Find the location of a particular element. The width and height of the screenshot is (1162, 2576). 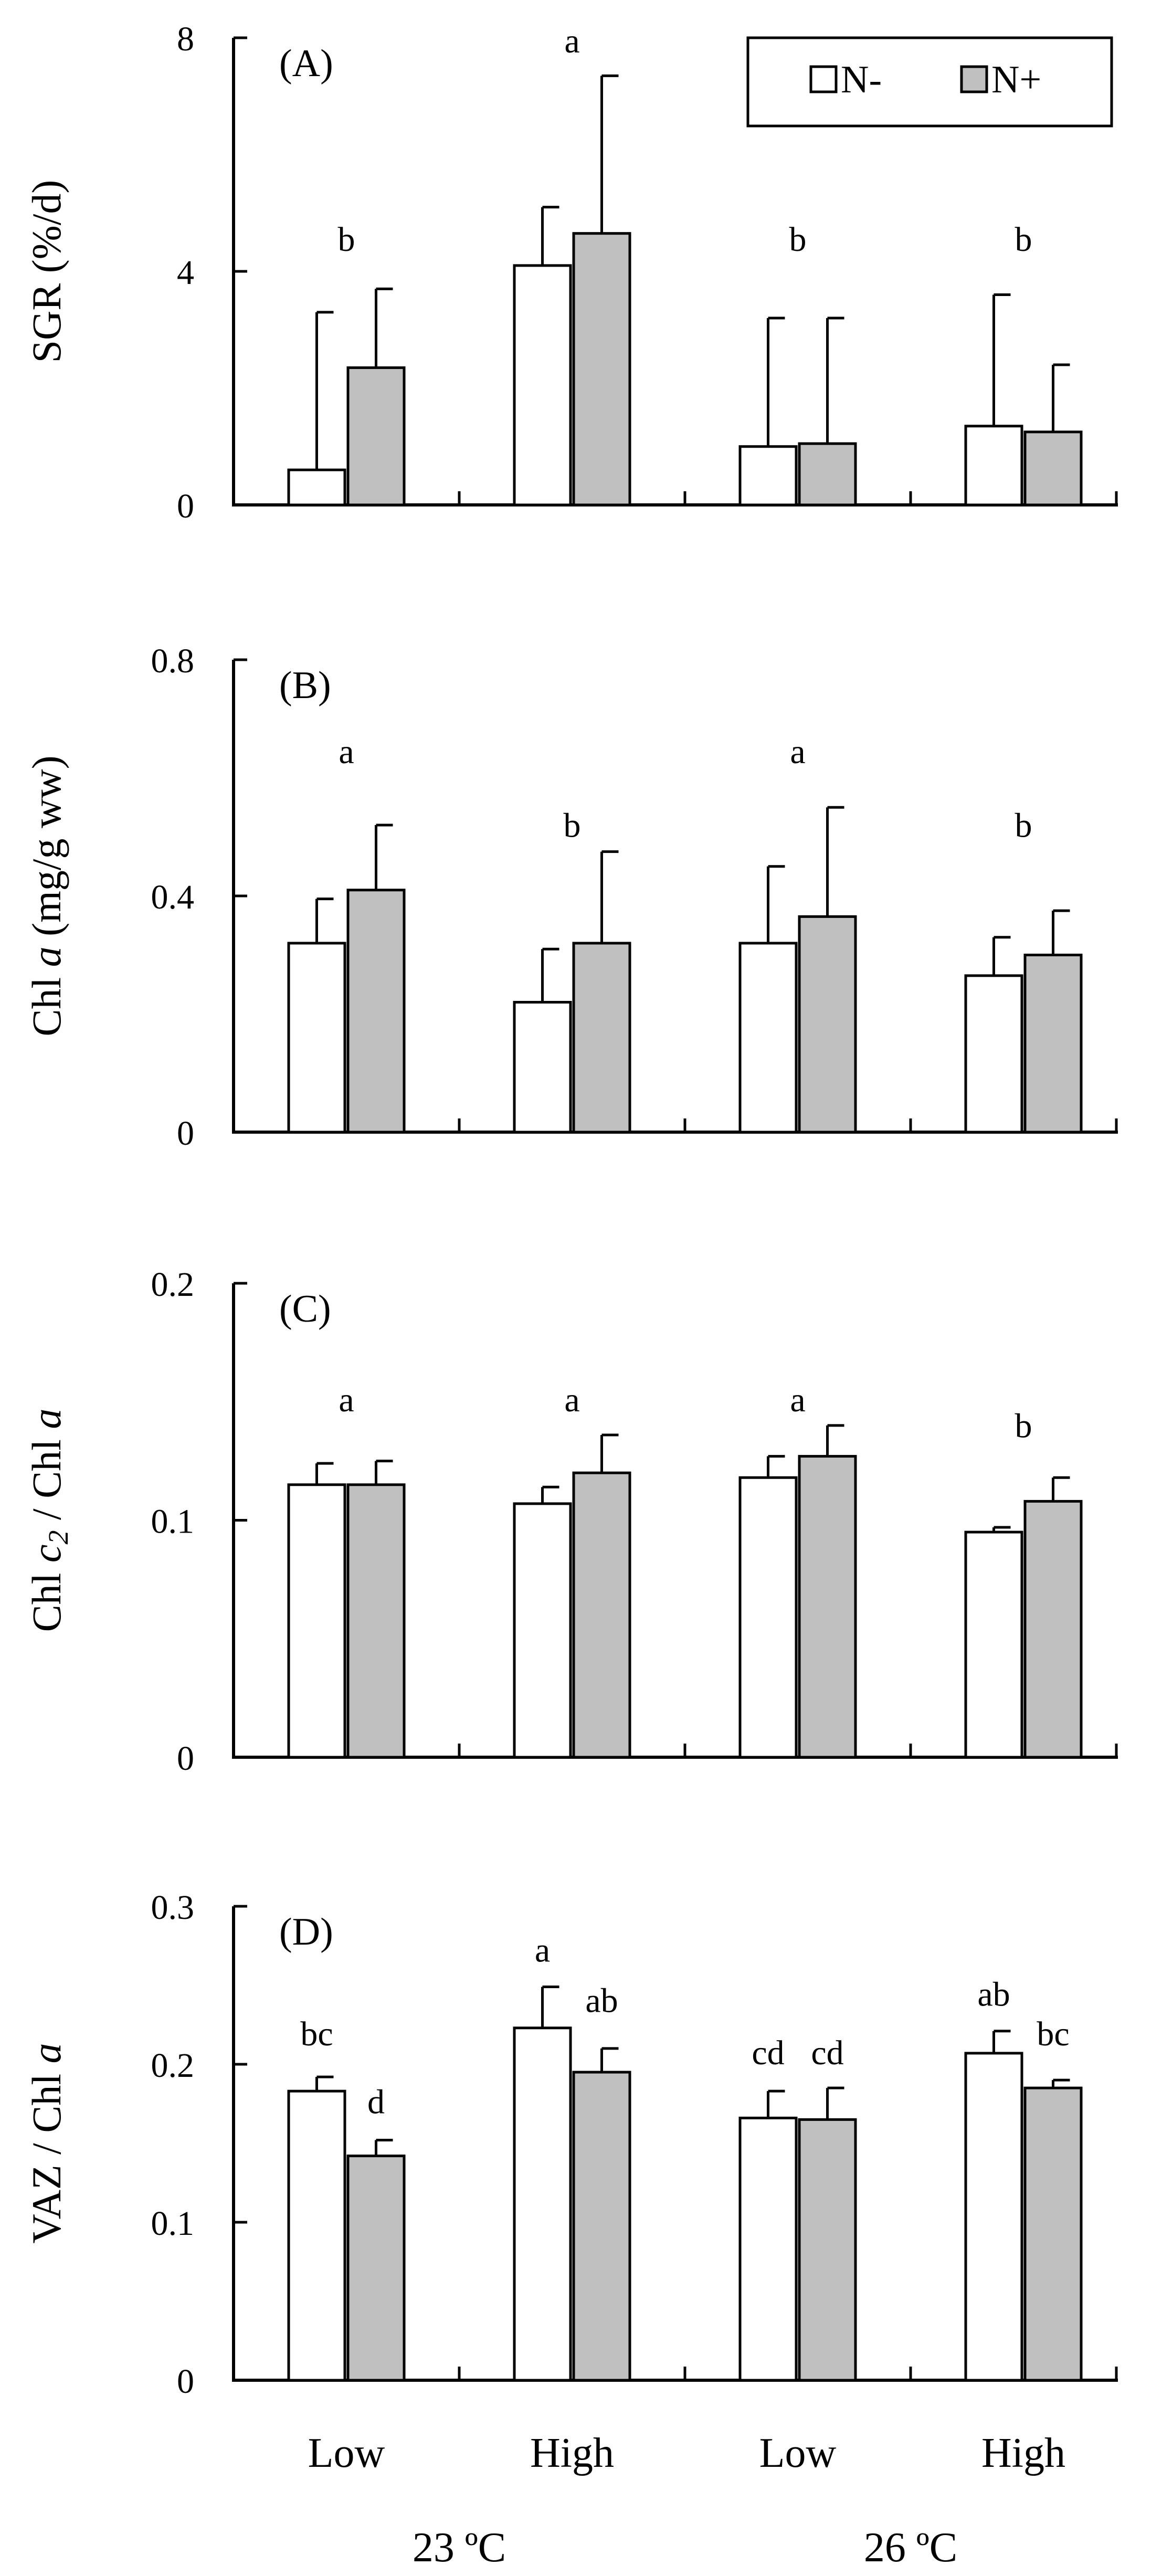

y-tick-label: 0.3 is located at coordinates (173, 1907).